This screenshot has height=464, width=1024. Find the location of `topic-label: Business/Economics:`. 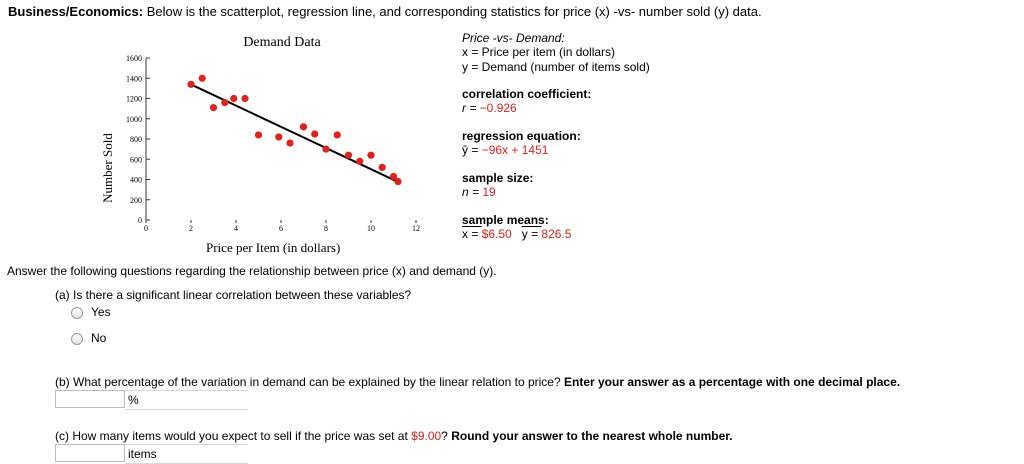

topic-label: Business/Economics: is located at coordinates (76, 11).